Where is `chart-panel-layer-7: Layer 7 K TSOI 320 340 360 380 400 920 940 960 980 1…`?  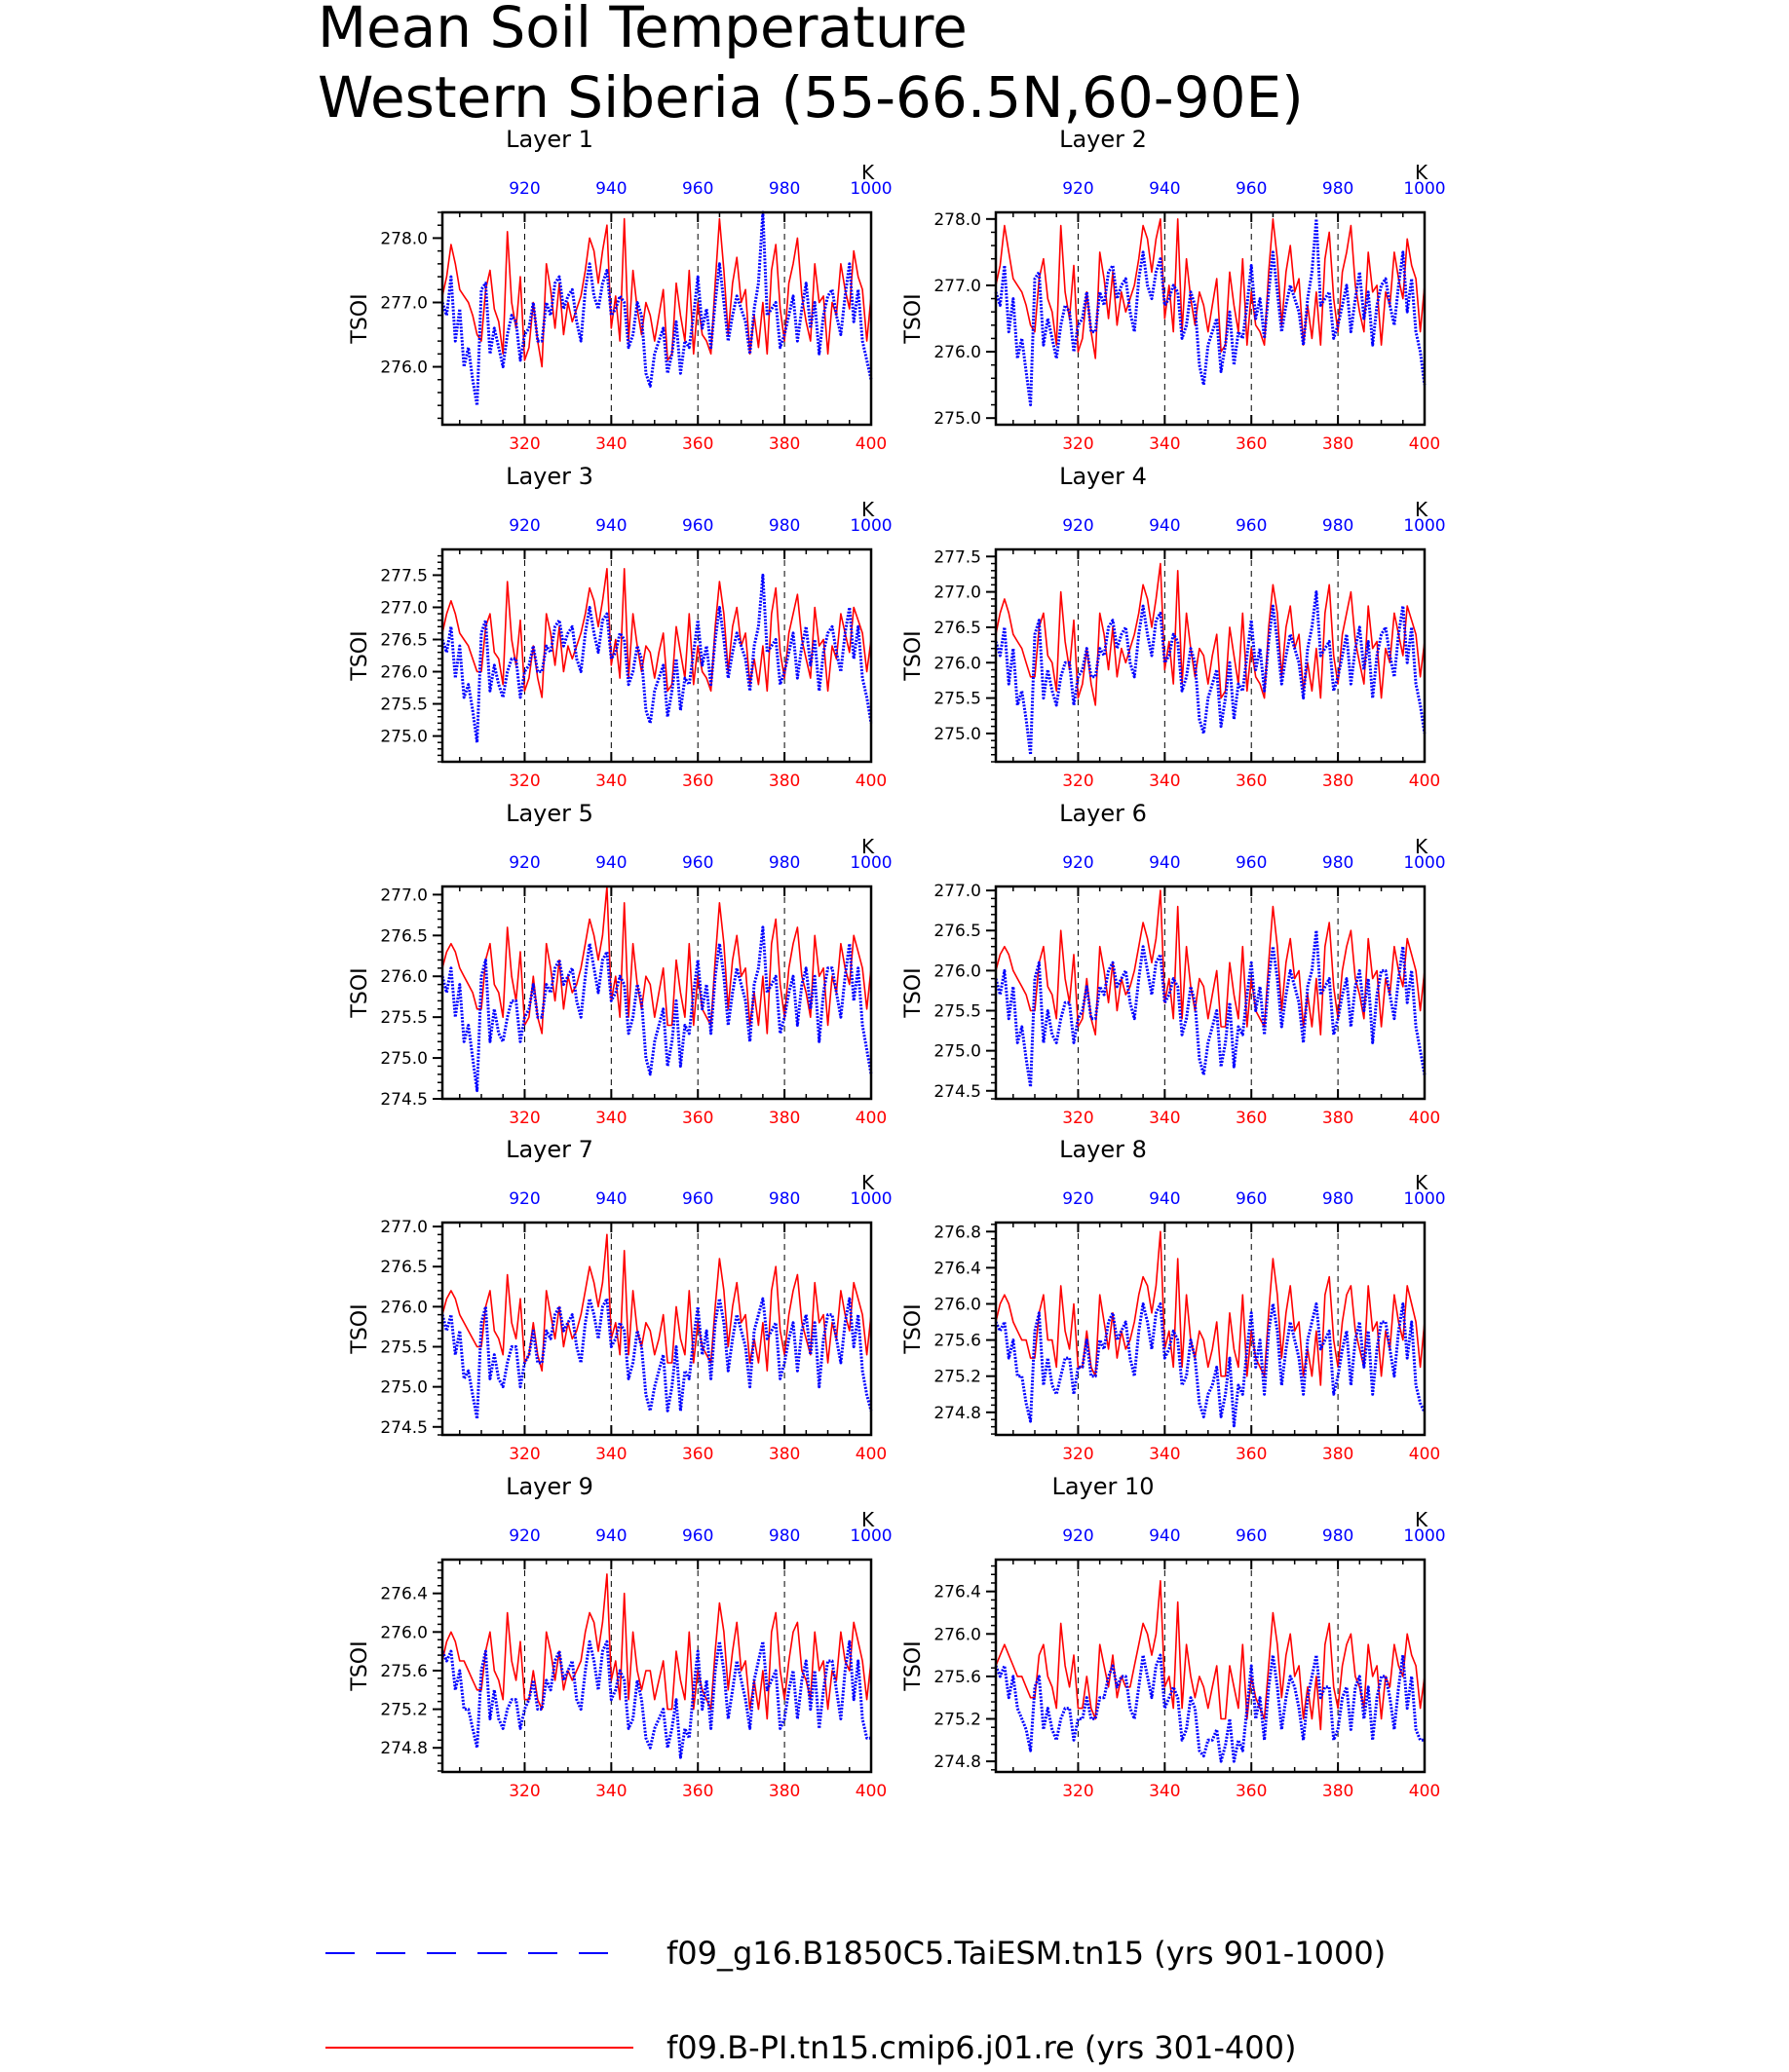 chart-panel-layer-7: Layer 7 K TSOI 320 340 360 380 400 920 940 960 980 1… is located at coordinates (620, 1300).